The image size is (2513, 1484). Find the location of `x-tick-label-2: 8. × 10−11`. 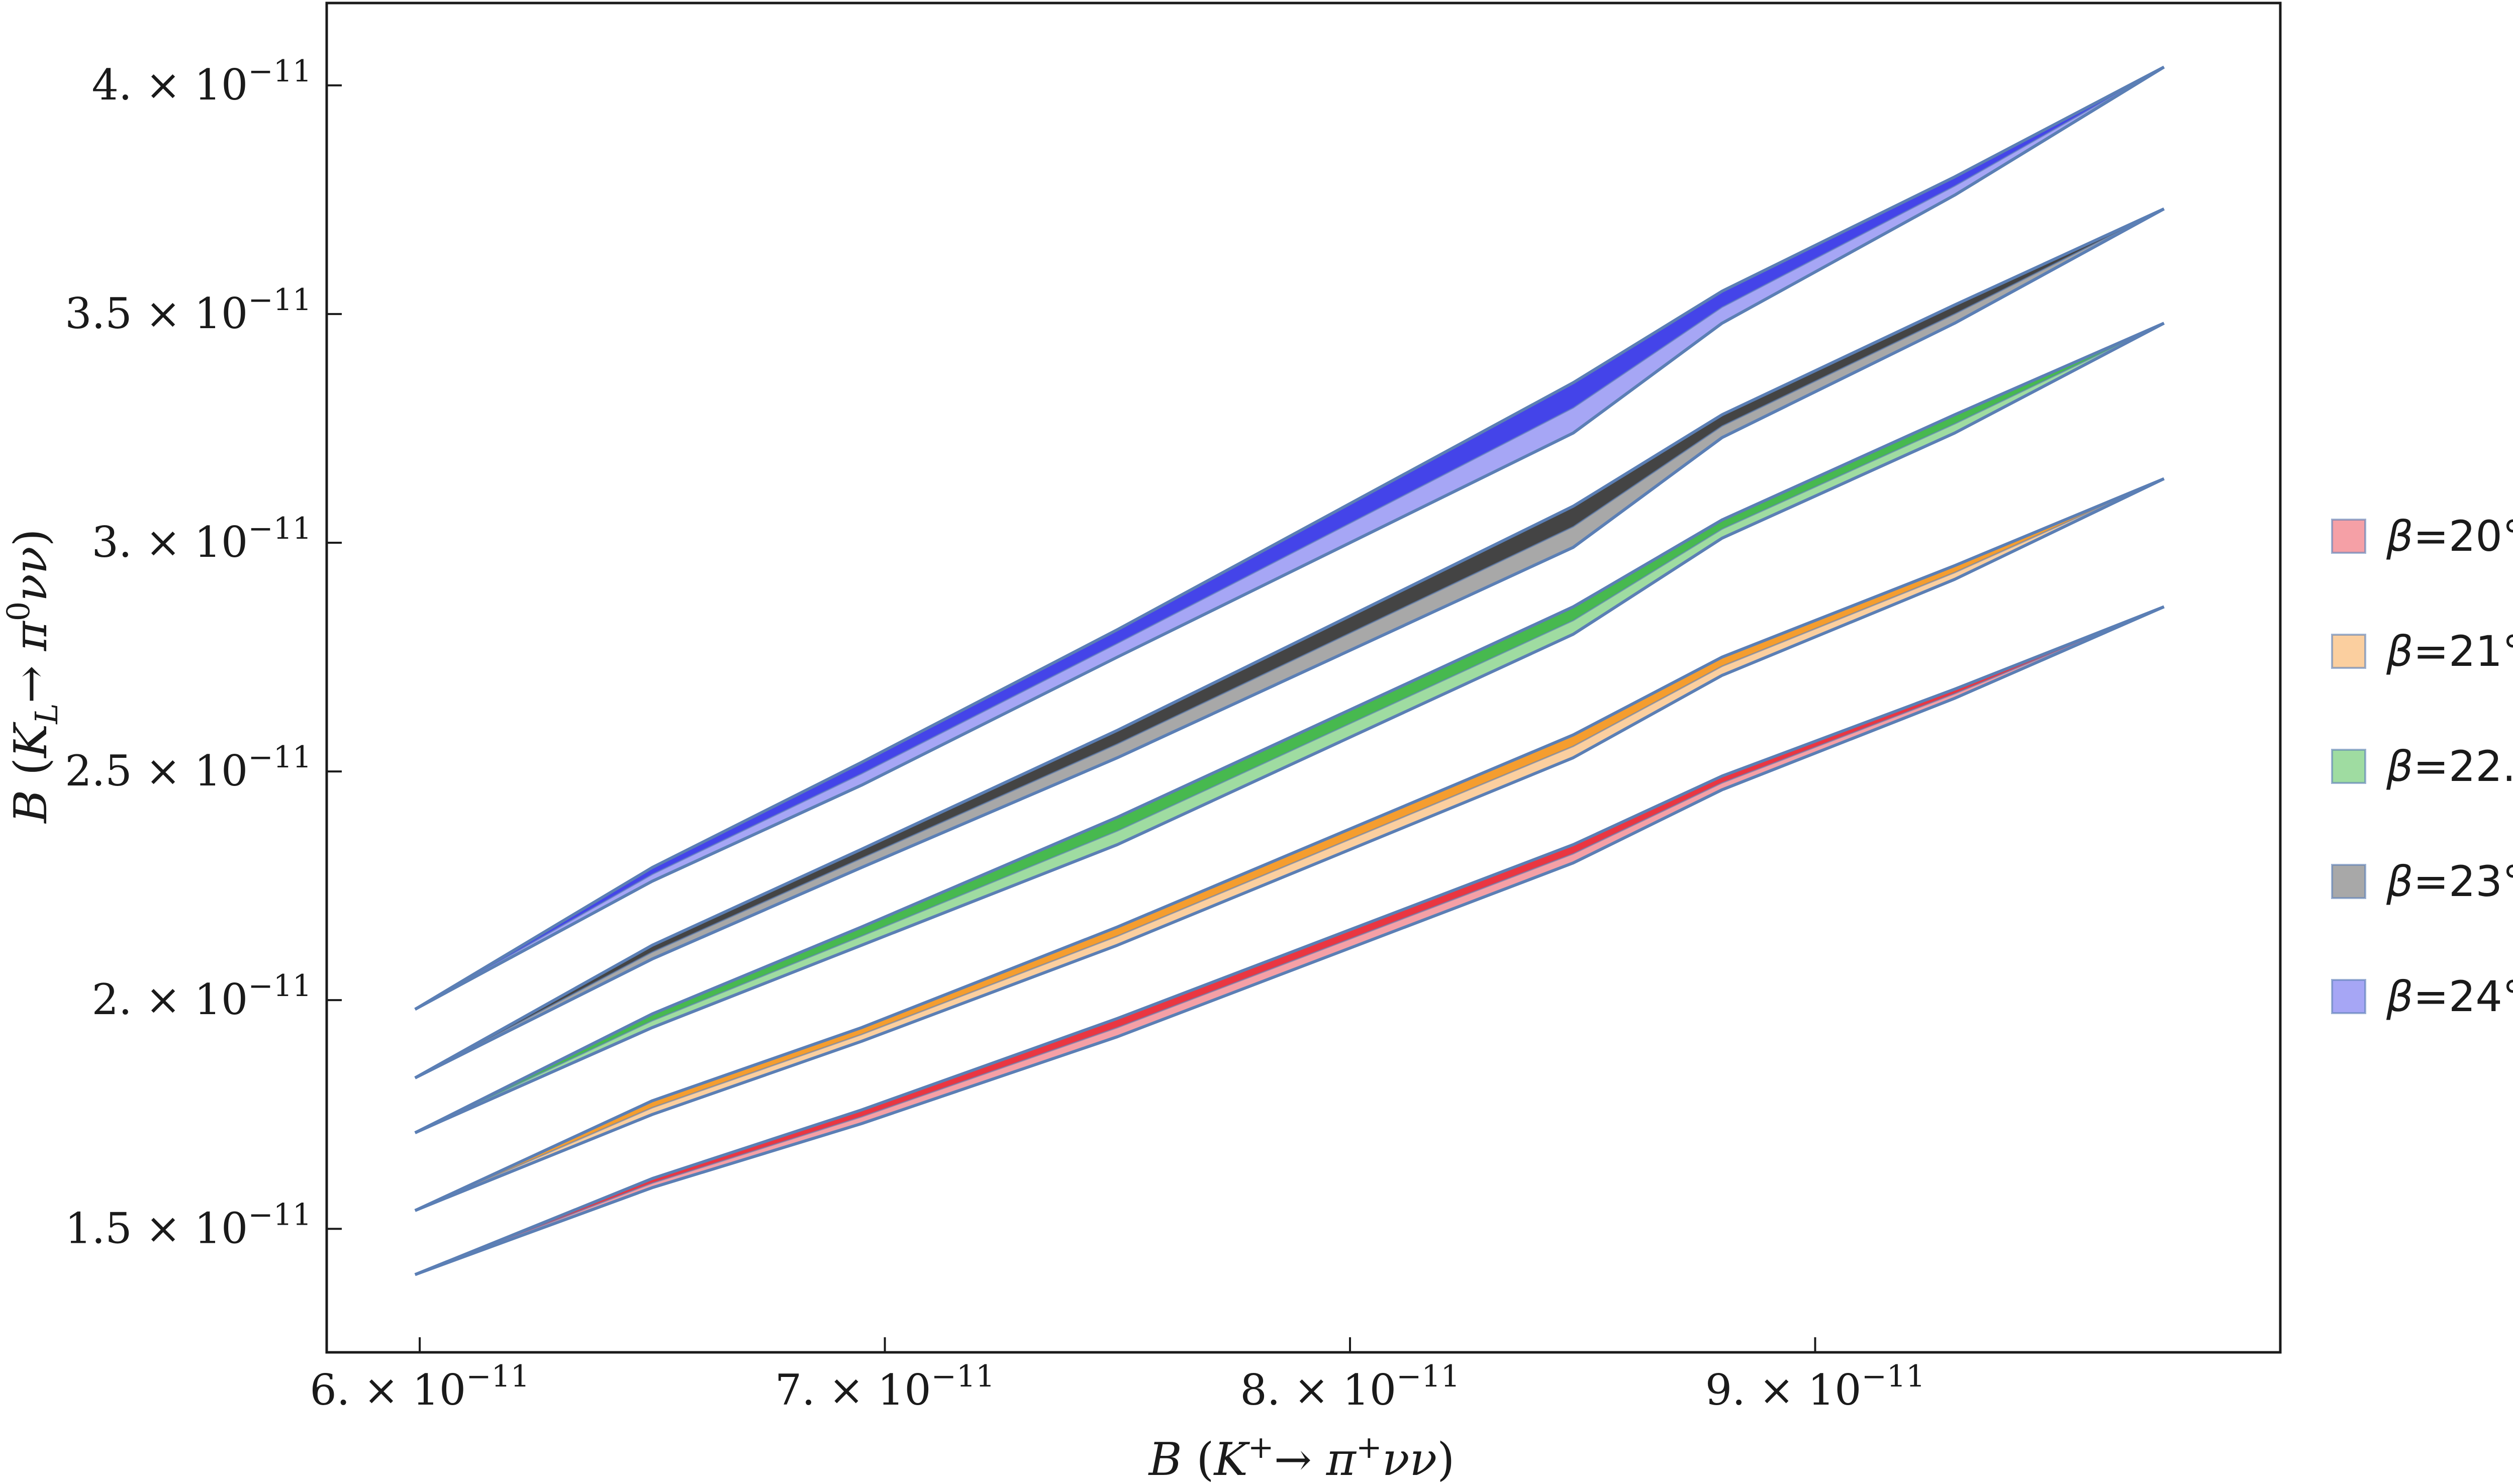

x-tick-label-2: 8. × 10−11 is located at coordinates (1350, 1387).